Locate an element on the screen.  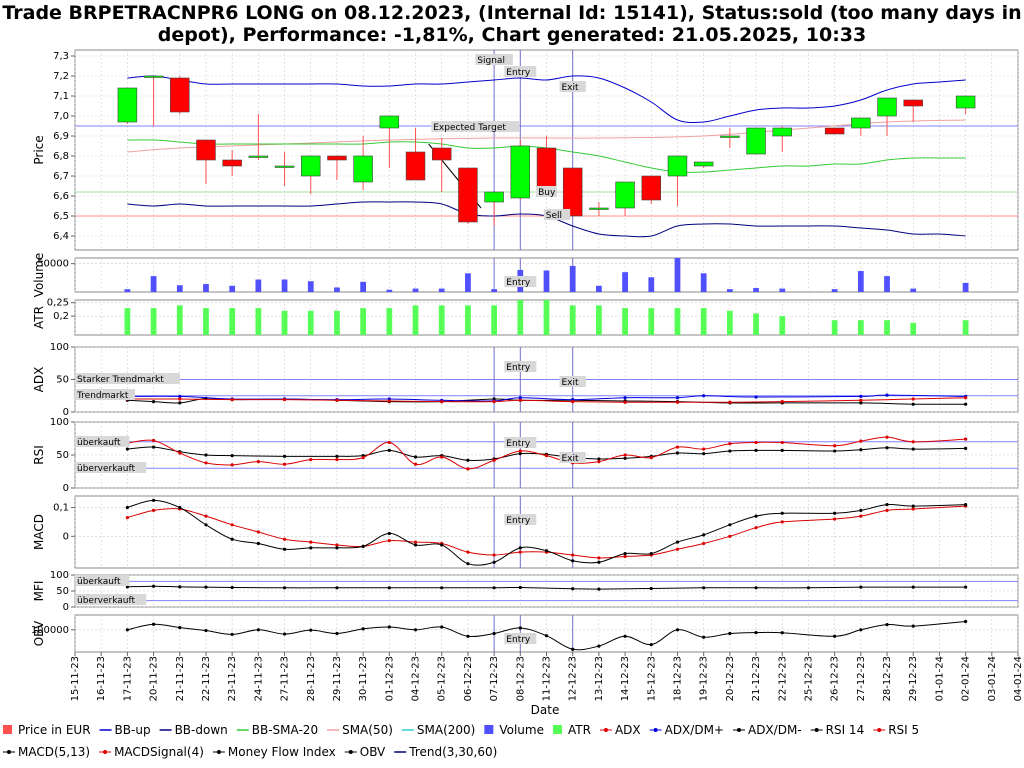
sma50-line is located at coordinates (546, 136).